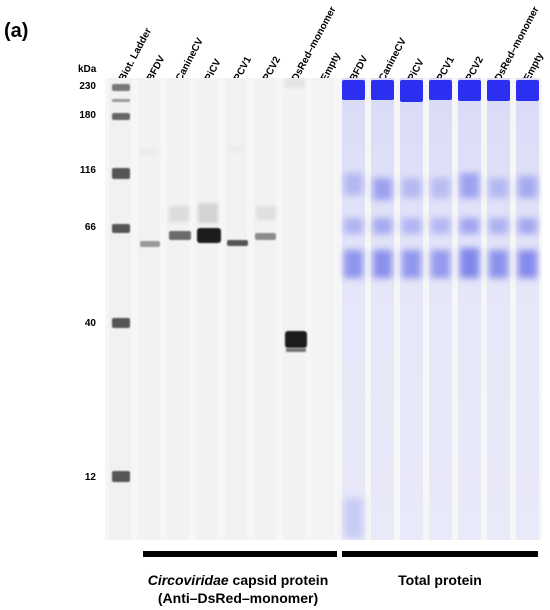  I want to click on kda-tick-180: 180, so click(87, 115).